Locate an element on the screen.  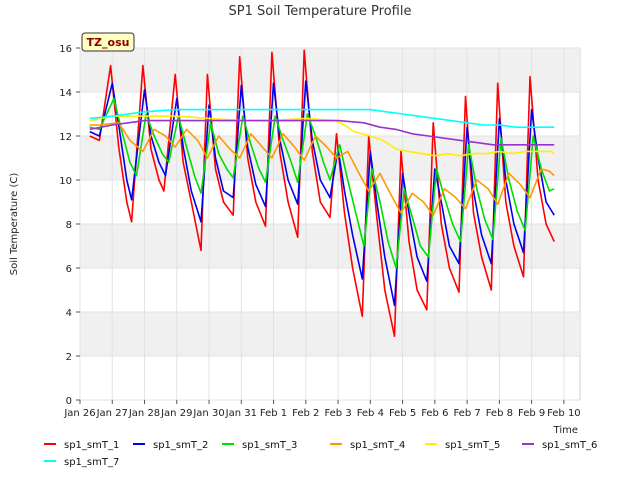
legend-item-sp1_smT_3: sp1_smT_3 is located at coordinates (259, 445).